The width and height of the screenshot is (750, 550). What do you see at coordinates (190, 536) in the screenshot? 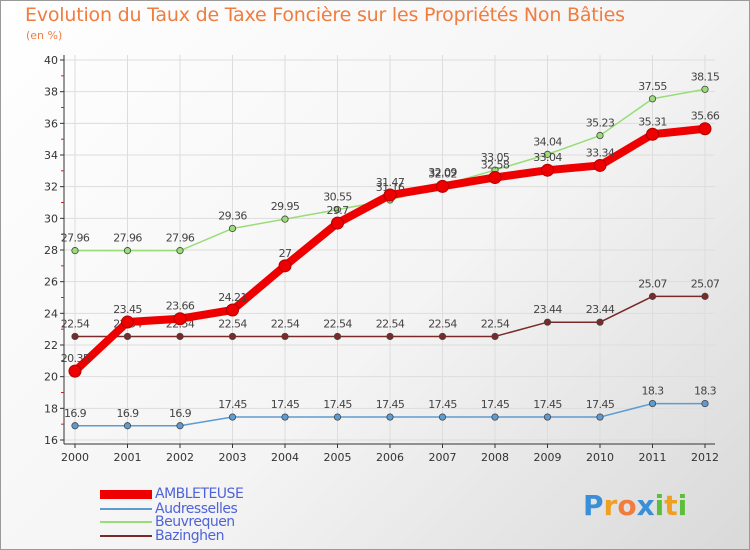
I see `legend-label-bazinghen: Bazinghen` at bounding box center [190, 536].